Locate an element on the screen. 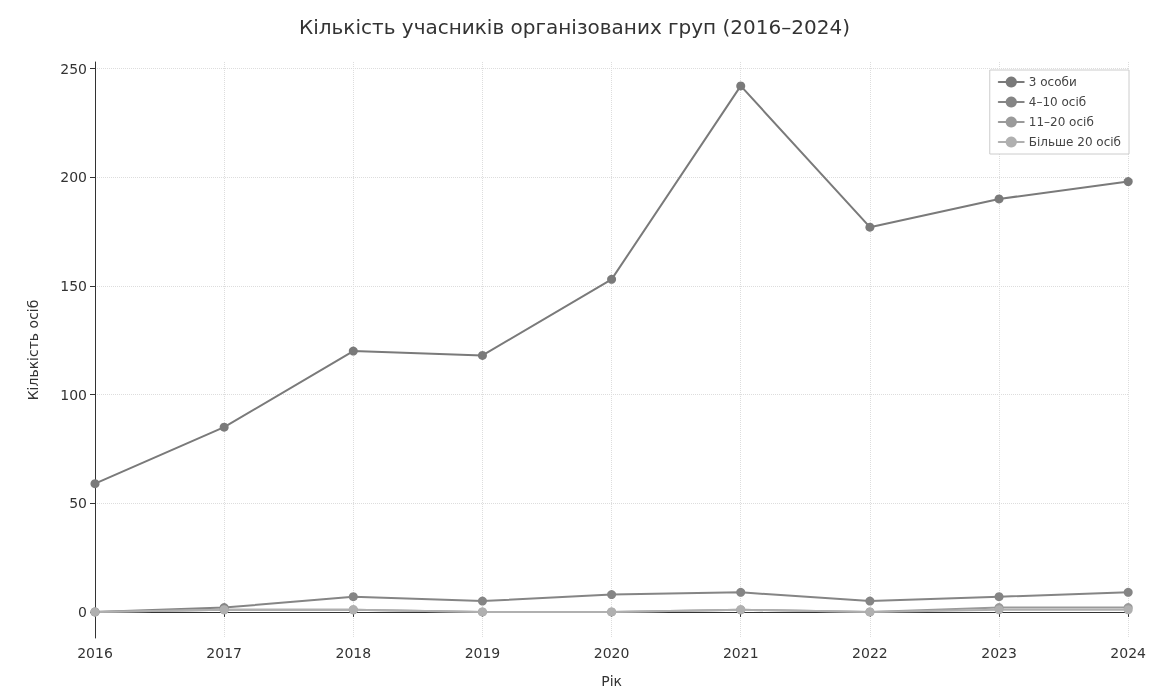  x-axis-title: Рік is located at coordinates (611, 681).